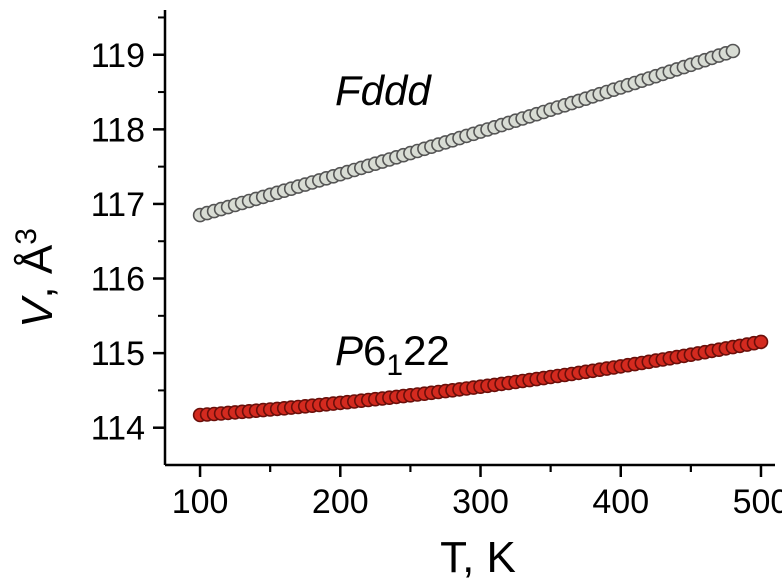  I want to click on y-axis-title: V, Å3, so click(36, 278).